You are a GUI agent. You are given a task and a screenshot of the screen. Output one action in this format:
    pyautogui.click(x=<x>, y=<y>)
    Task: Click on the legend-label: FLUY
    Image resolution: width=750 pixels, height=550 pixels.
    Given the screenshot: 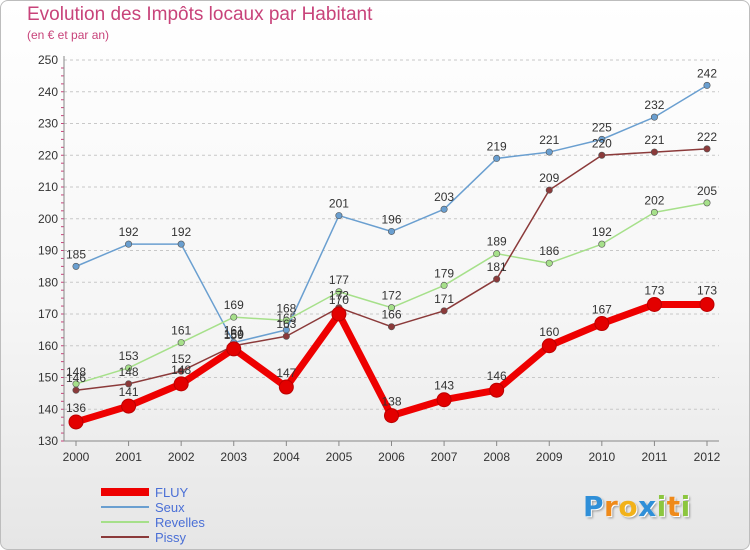 What is the action you would take?
    pyautogui.click(x=172, y=492)
    